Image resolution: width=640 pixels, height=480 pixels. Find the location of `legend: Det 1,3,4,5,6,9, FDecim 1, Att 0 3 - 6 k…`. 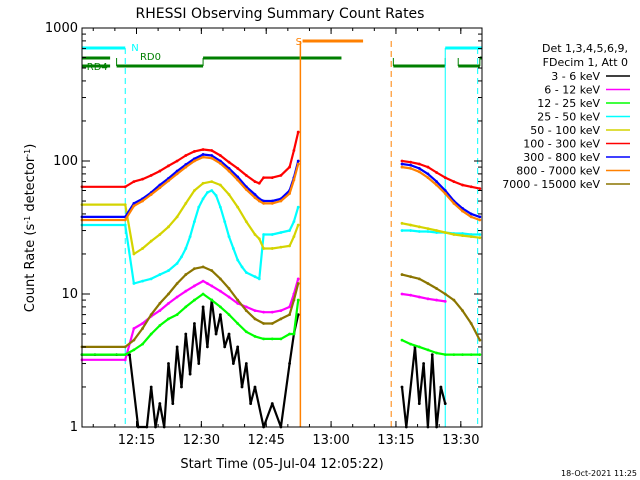

legend: Det 1,3,4,5,6,9, FDecim 1, Att 0 3 - 6 k… is located at coordinates (566, 116).